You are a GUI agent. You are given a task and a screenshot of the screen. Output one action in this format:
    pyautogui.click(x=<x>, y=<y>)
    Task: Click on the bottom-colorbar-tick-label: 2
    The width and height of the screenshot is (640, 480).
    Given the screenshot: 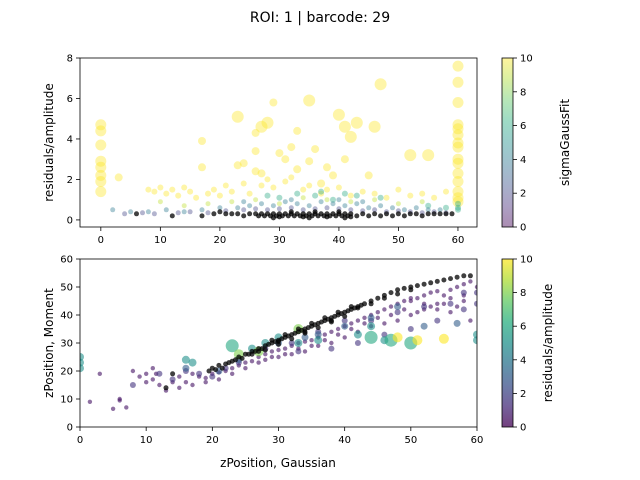 What is the action you would take?
    pyautogui.click(x=523, y=394)
    